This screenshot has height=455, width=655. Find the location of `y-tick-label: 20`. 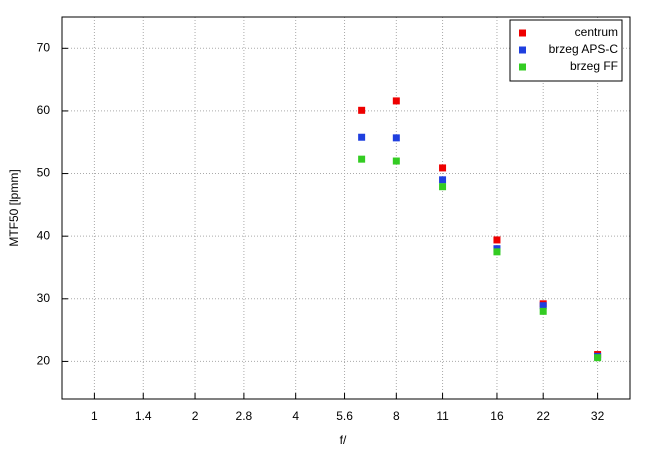

y-tick-label: 20 is located at coordinates (44, 361).